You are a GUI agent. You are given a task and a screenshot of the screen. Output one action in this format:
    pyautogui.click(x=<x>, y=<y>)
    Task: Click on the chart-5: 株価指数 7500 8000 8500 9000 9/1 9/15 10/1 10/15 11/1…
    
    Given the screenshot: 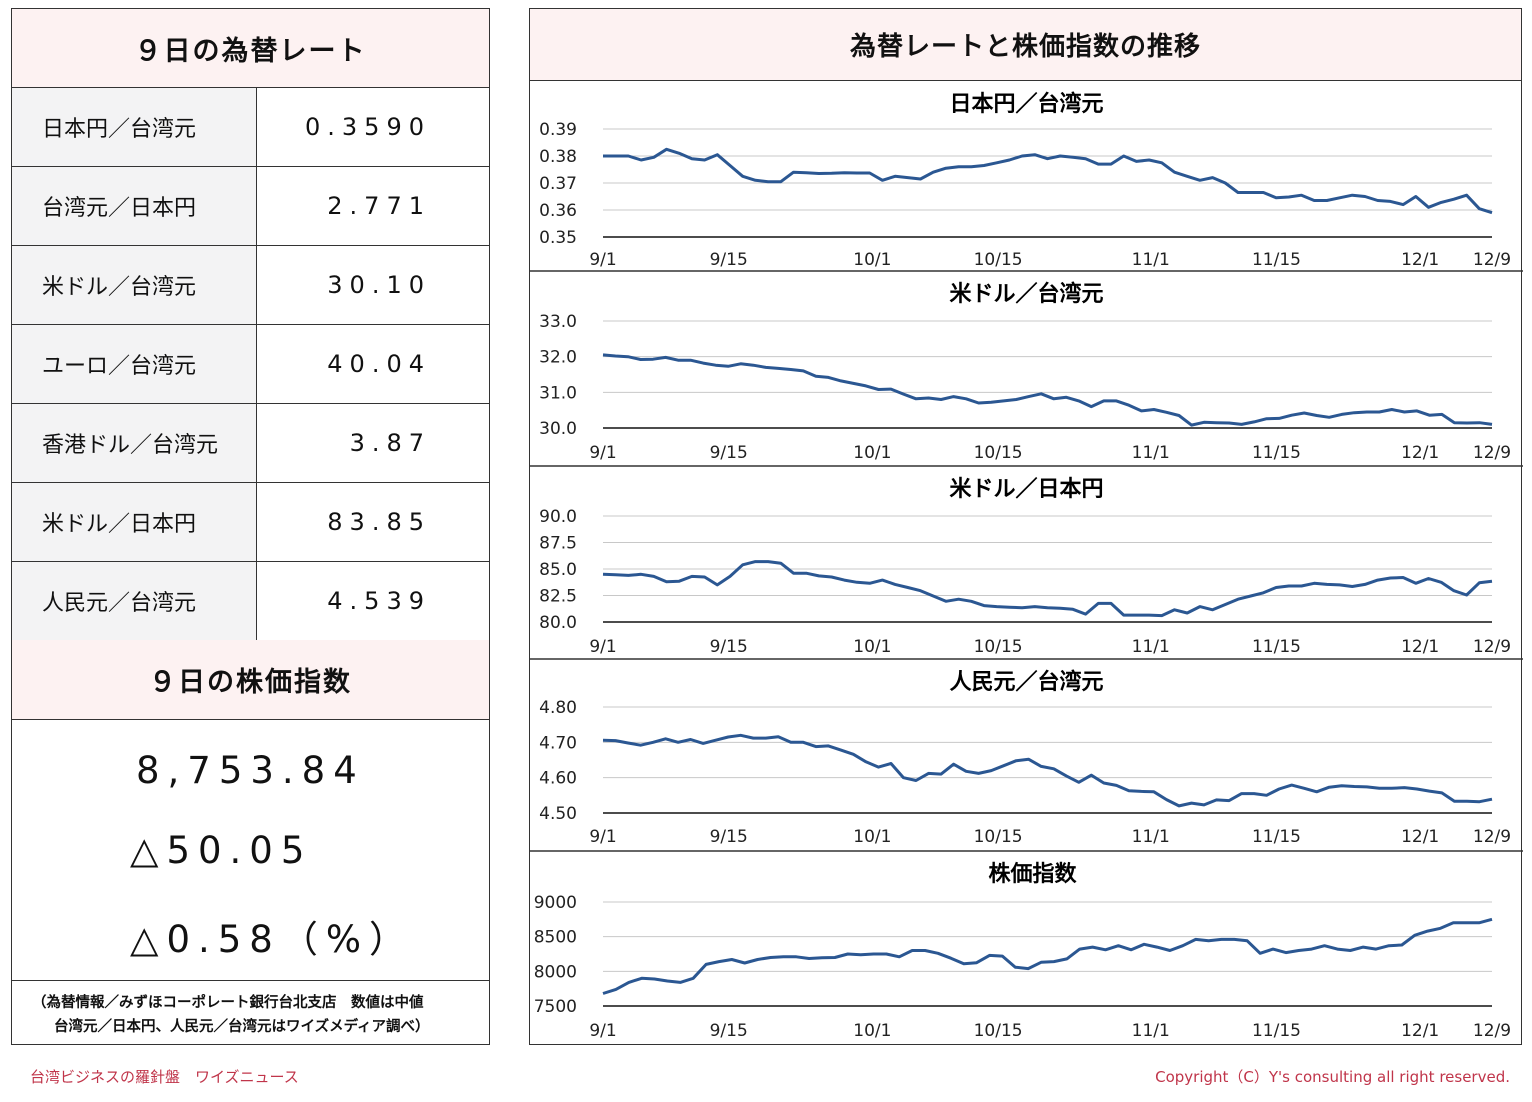 What is the action you would take?
    pyautogui.click(x=1022, y=951)
    